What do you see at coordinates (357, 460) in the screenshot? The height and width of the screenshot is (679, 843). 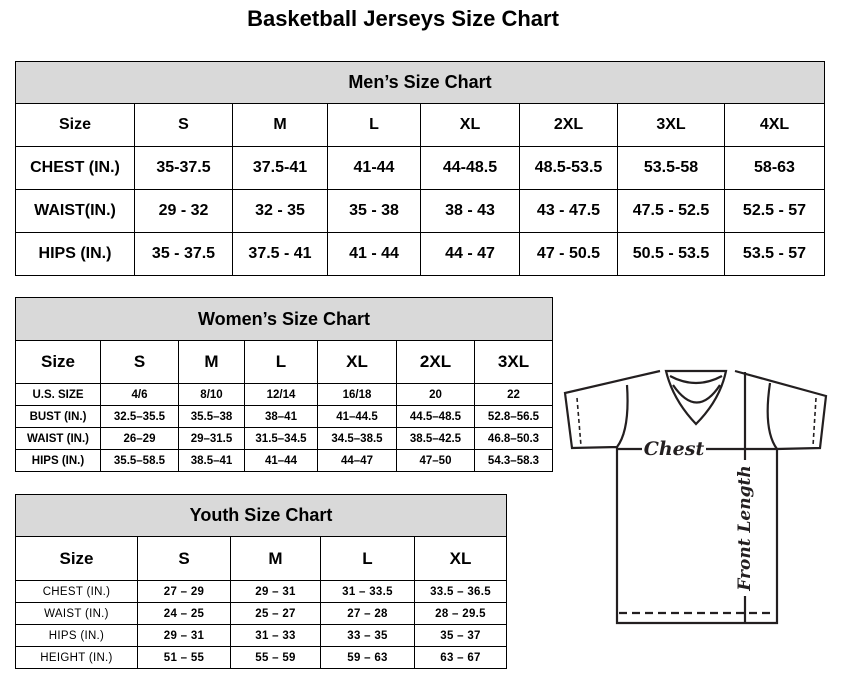 I see `table-cell: 44–47` at bounding box center [357, 460].